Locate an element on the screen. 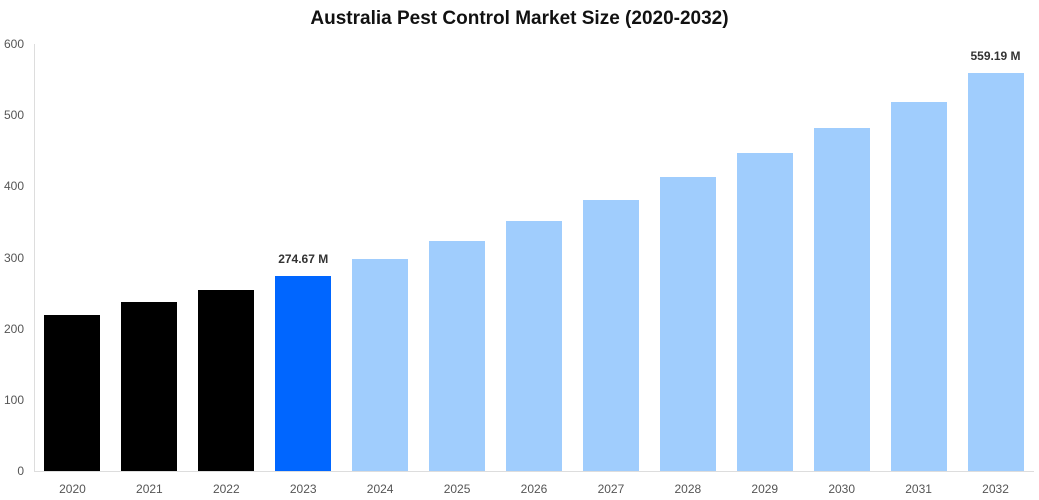  bar-2025 is located at coordinates (457, 356).